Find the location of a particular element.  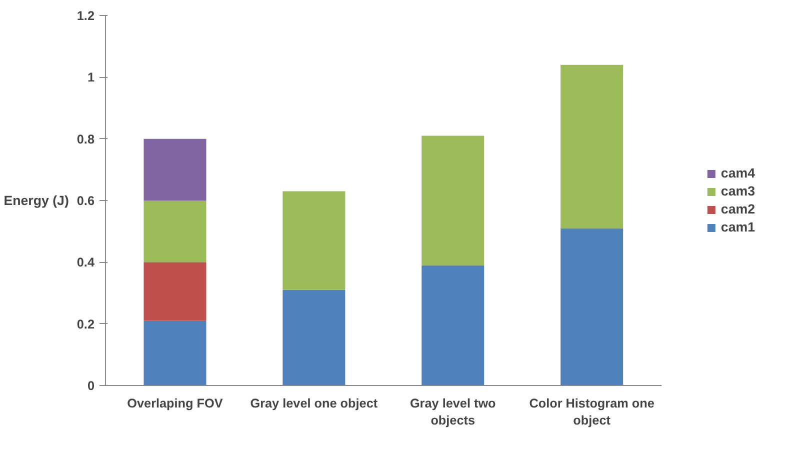

y-tick-label: 0.6 is located at coordinates (85, 201).